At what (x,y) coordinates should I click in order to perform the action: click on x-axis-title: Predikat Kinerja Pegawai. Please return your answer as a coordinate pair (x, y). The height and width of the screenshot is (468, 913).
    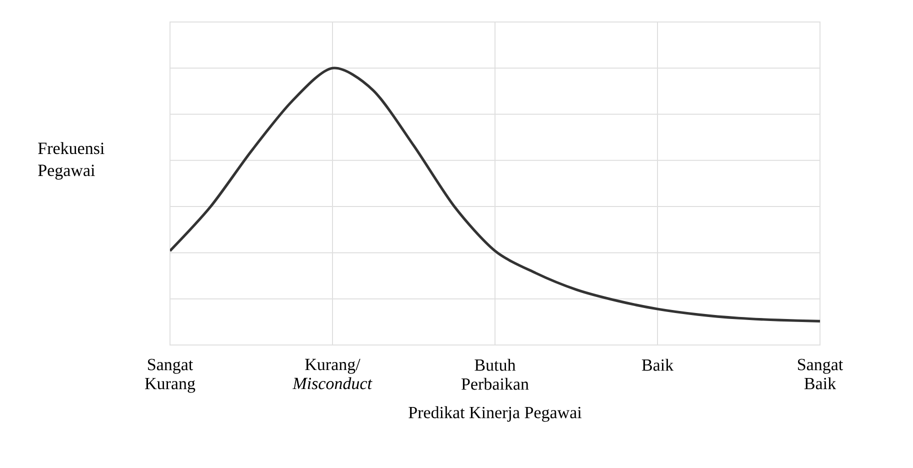
    Looking at the image, I should click on (495, 414).